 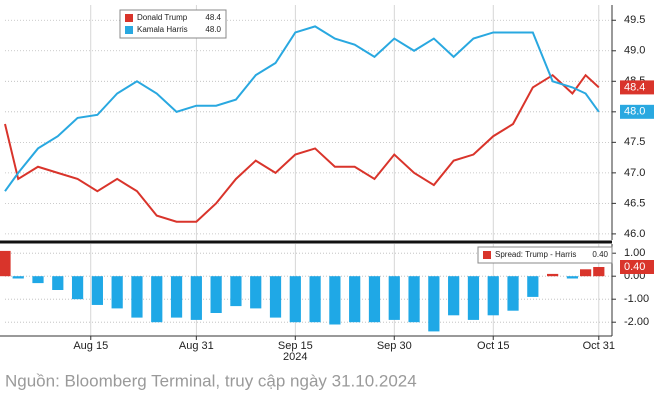 What do you see at coordinates (600, 254) in the screenshot?
I see `legend-value: 0.40` at bounding box center [600, 254].